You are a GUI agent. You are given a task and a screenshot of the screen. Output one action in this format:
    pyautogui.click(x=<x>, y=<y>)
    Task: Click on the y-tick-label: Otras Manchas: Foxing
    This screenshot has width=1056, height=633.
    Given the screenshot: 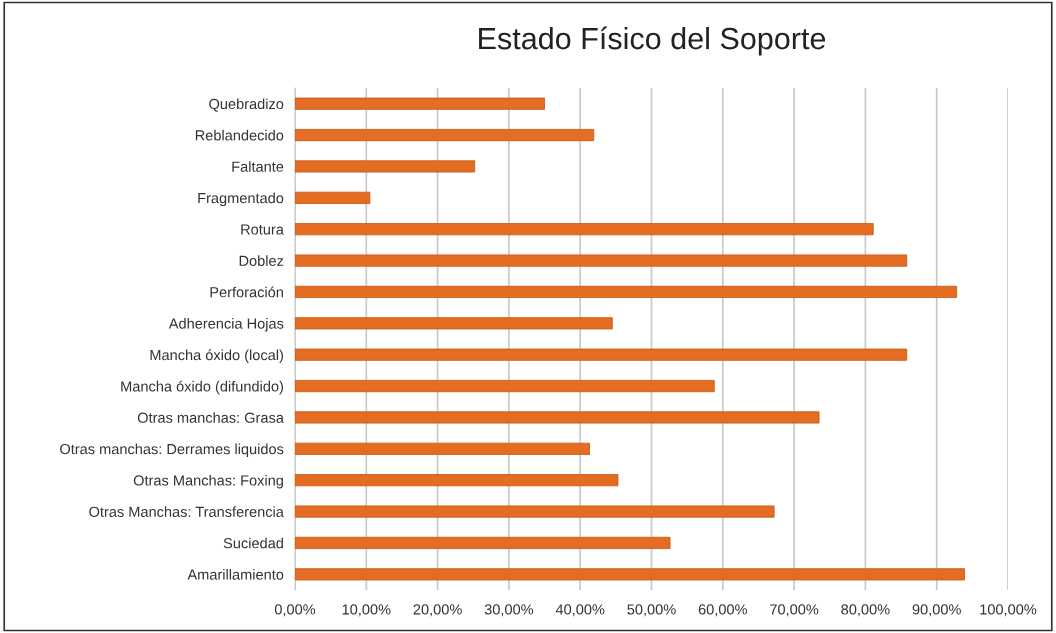 What is the action you would take?
    pyautogui.click(x=208, y=481)
    